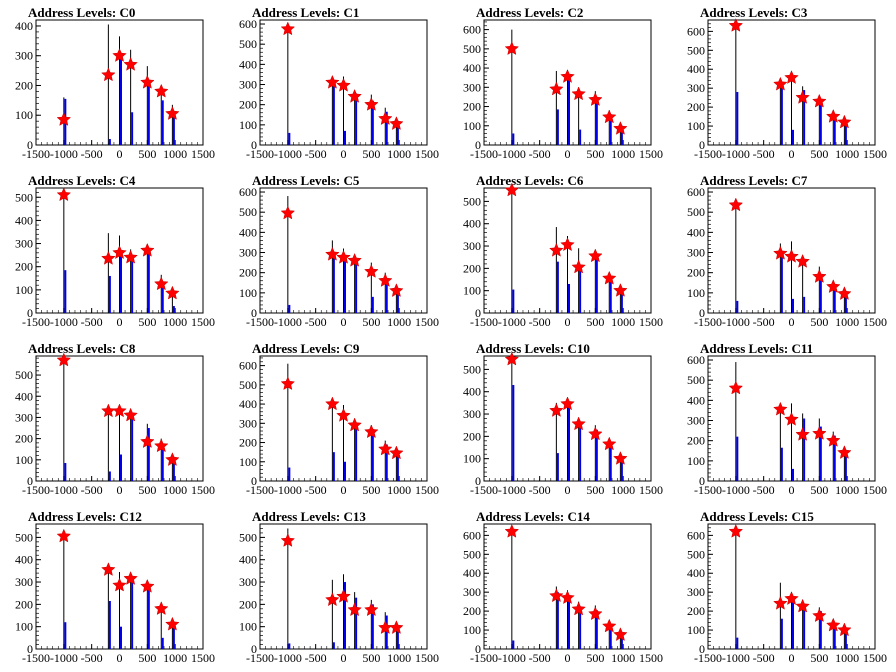  Describe the element at coordinates (754, 180) in the screenshot. I see `chart-title: Address Levels: C7` at that location.